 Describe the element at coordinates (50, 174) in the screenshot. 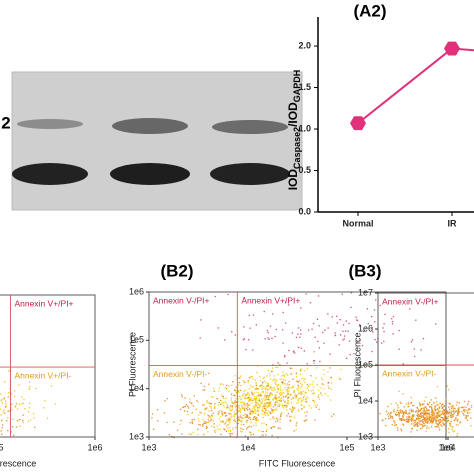

I see `blot-band` at that location.